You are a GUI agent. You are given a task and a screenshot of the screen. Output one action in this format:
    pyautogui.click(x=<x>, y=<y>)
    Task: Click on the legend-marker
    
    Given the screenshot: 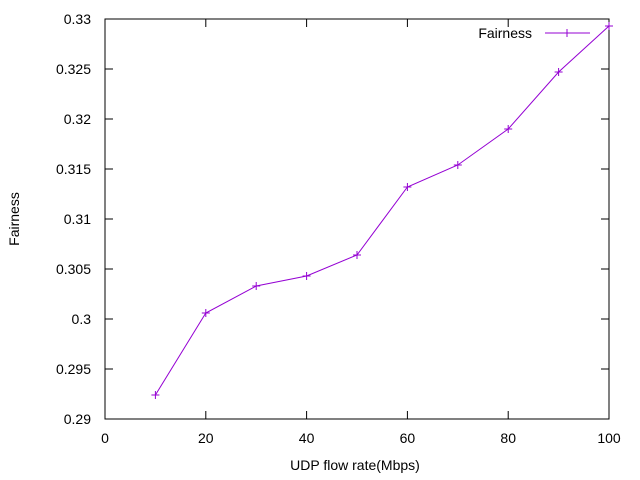 What is the action you would take?
    pyautogui.click(x=567, y=33)
    